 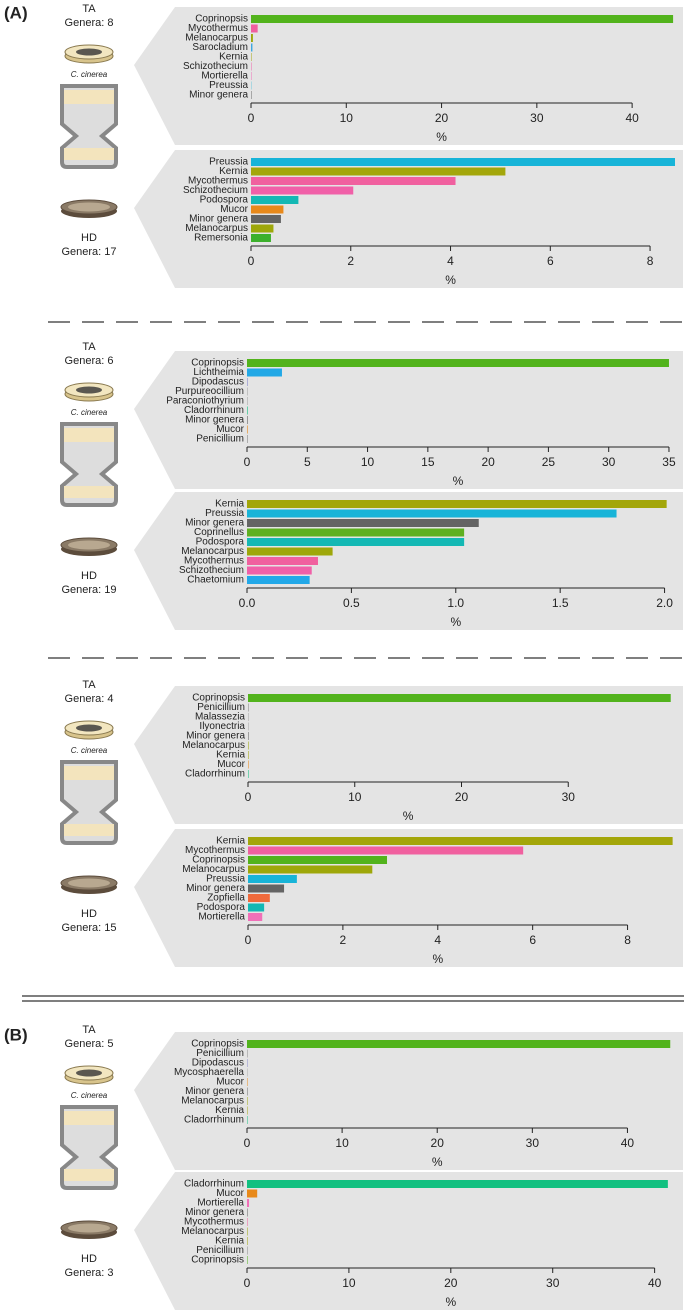 I want to click on category-label: Sarocladium, so click(x=220, y=47).